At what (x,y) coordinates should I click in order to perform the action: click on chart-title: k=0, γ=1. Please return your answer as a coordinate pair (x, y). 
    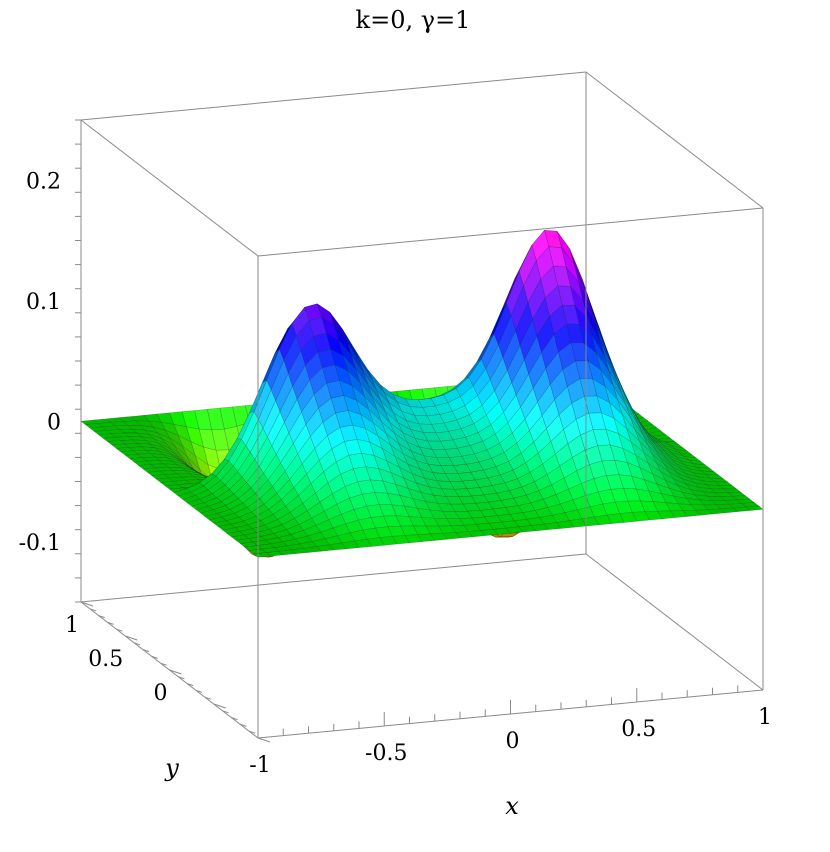
    Looking at the image, I should click on (413, 20).